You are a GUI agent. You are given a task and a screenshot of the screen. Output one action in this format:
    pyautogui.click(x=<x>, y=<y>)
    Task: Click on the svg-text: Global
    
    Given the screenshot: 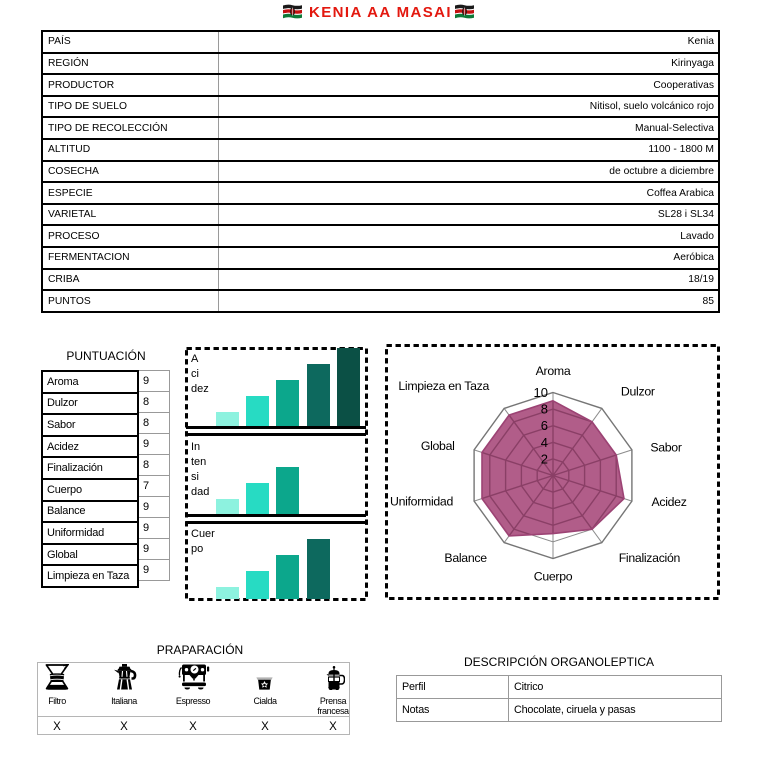 What is the action you would take?
    pyautogui.click(x=438, y=446)
    